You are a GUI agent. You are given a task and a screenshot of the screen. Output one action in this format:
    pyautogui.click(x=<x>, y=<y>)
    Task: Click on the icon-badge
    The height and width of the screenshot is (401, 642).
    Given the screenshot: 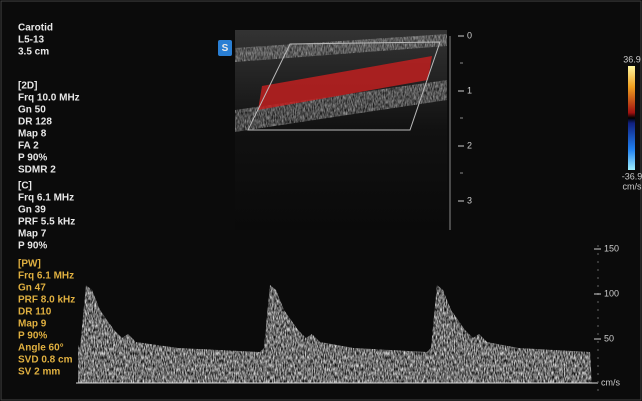 What is the action you would take?
    pyautogui.click(x=225, y=48)
    